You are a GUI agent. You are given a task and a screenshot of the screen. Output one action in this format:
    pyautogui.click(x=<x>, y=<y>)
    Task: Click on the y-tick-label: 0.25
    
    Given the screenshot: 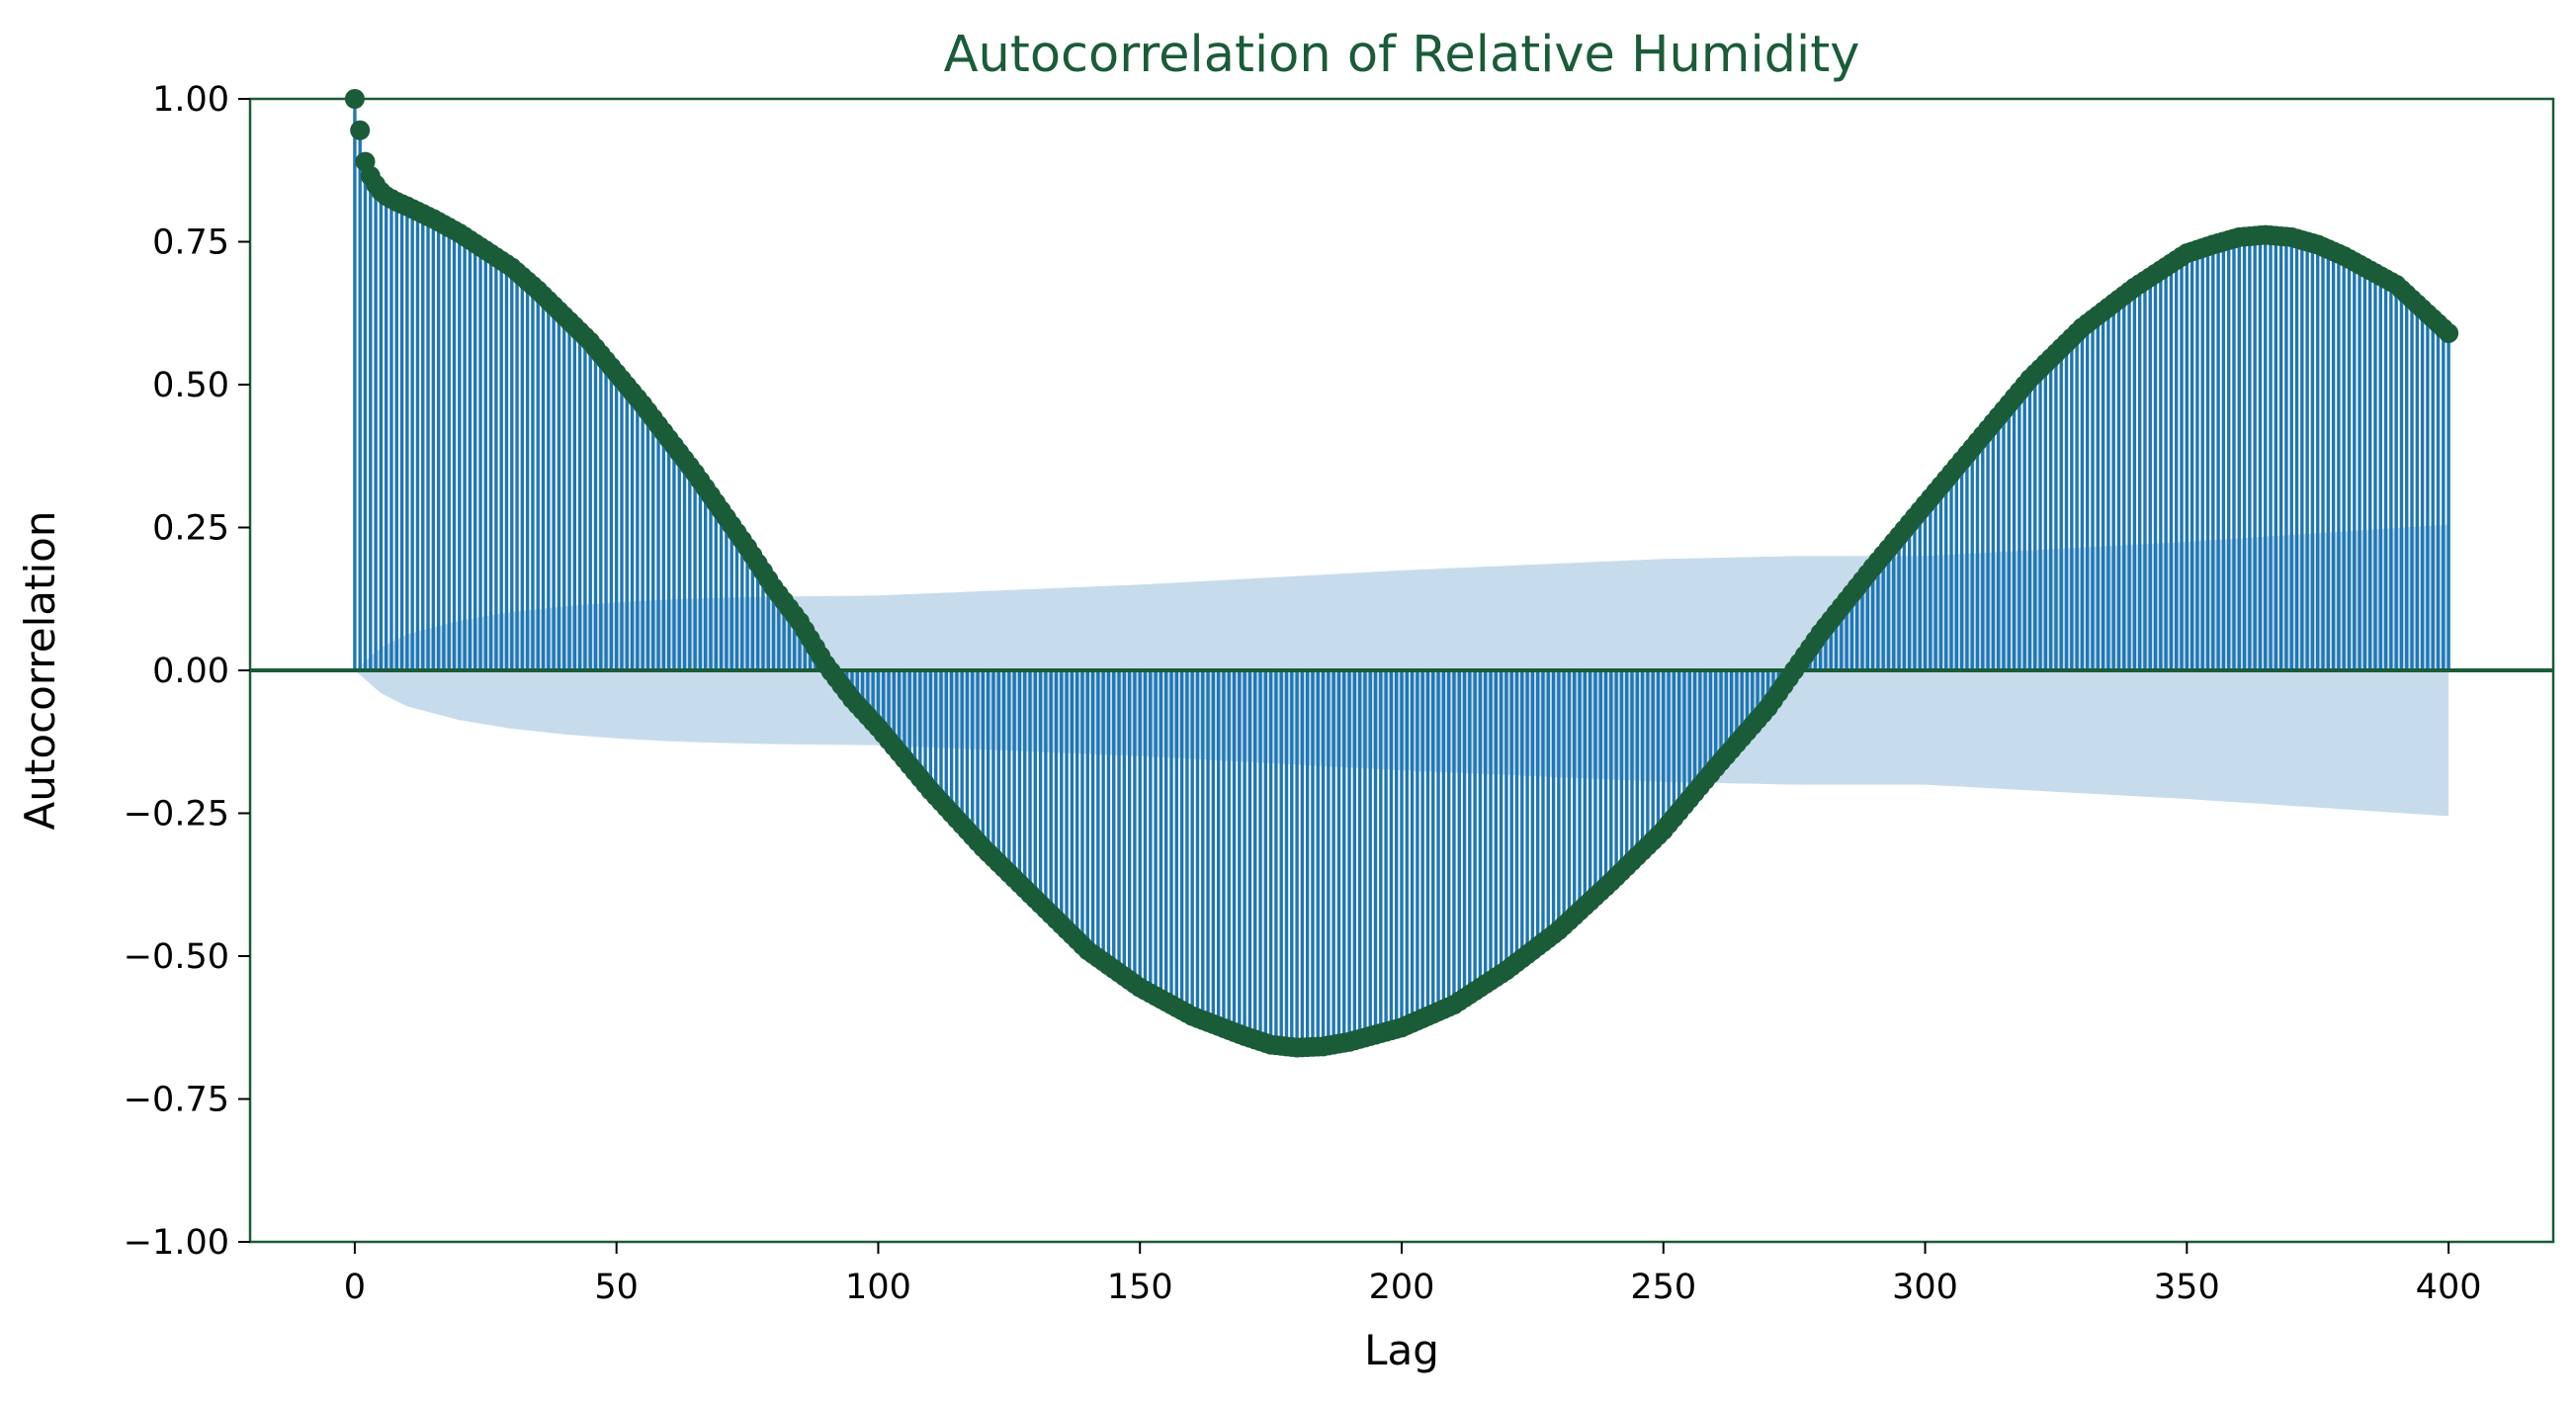 What is the action you would take?
    pyautogui.click(x=190, y=529)
    